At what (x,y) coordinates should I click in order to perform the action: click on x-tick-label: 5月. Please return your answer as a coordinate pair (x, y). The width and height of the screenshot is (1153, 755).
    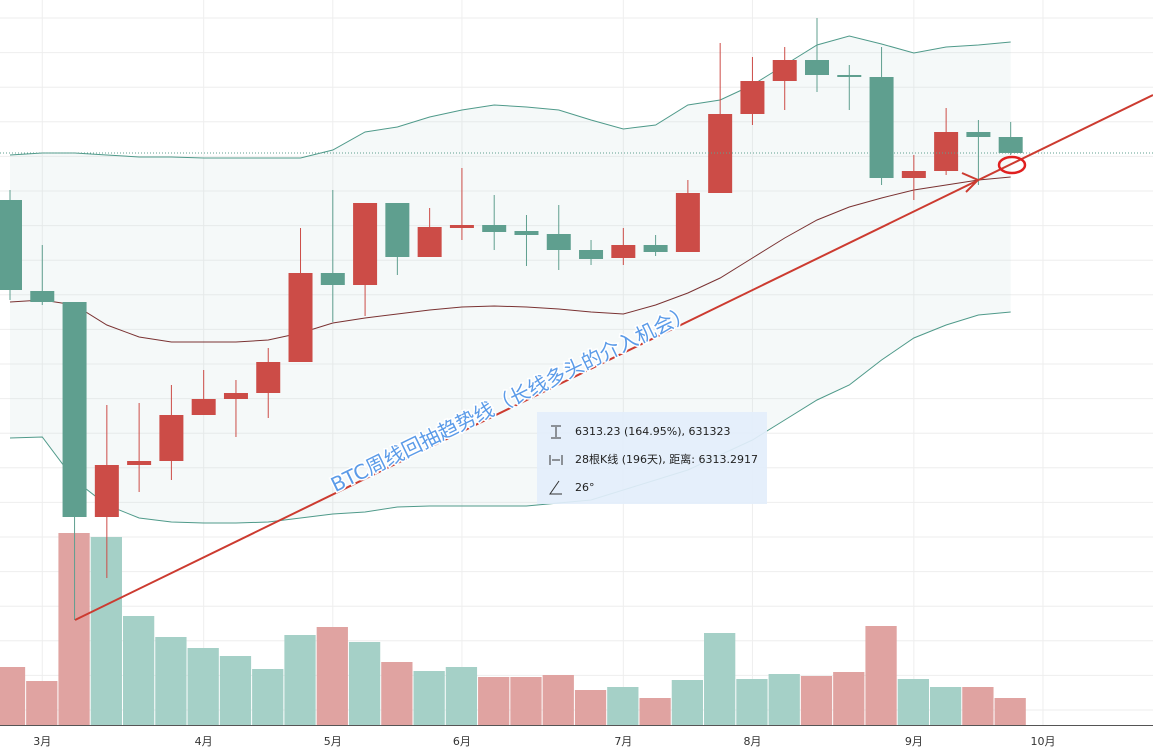
    Looking at the image, I should click on (333, 741).